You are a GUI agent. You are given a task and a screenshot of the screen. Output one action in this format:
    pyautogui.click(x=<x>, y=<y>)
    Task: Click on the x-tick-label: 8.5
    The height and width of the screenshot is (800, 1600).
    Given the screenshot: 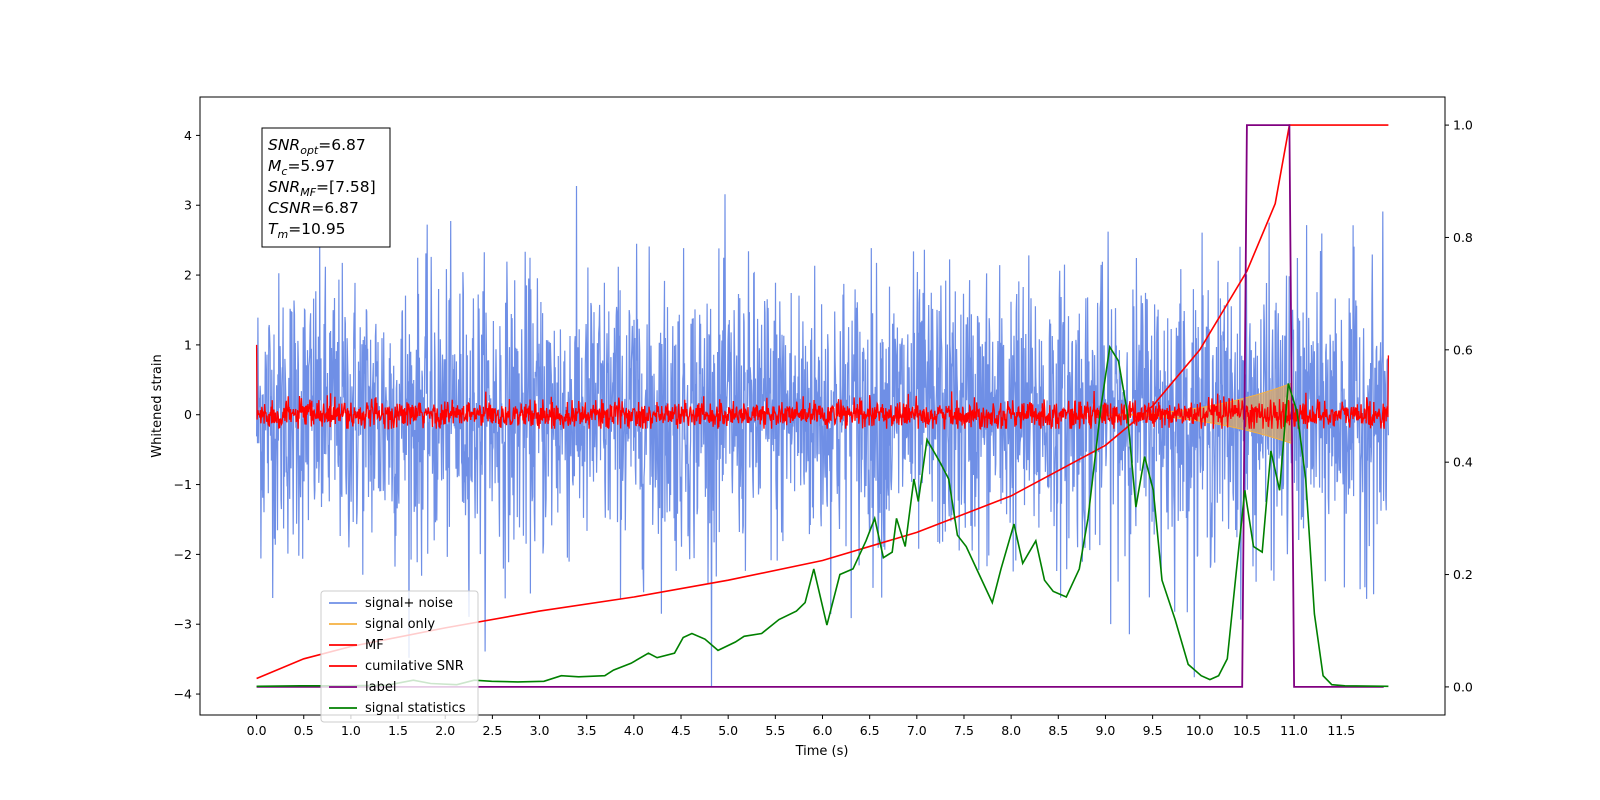 What is the action you would take?
    pyautogui.click(x=1058, y=730)
    